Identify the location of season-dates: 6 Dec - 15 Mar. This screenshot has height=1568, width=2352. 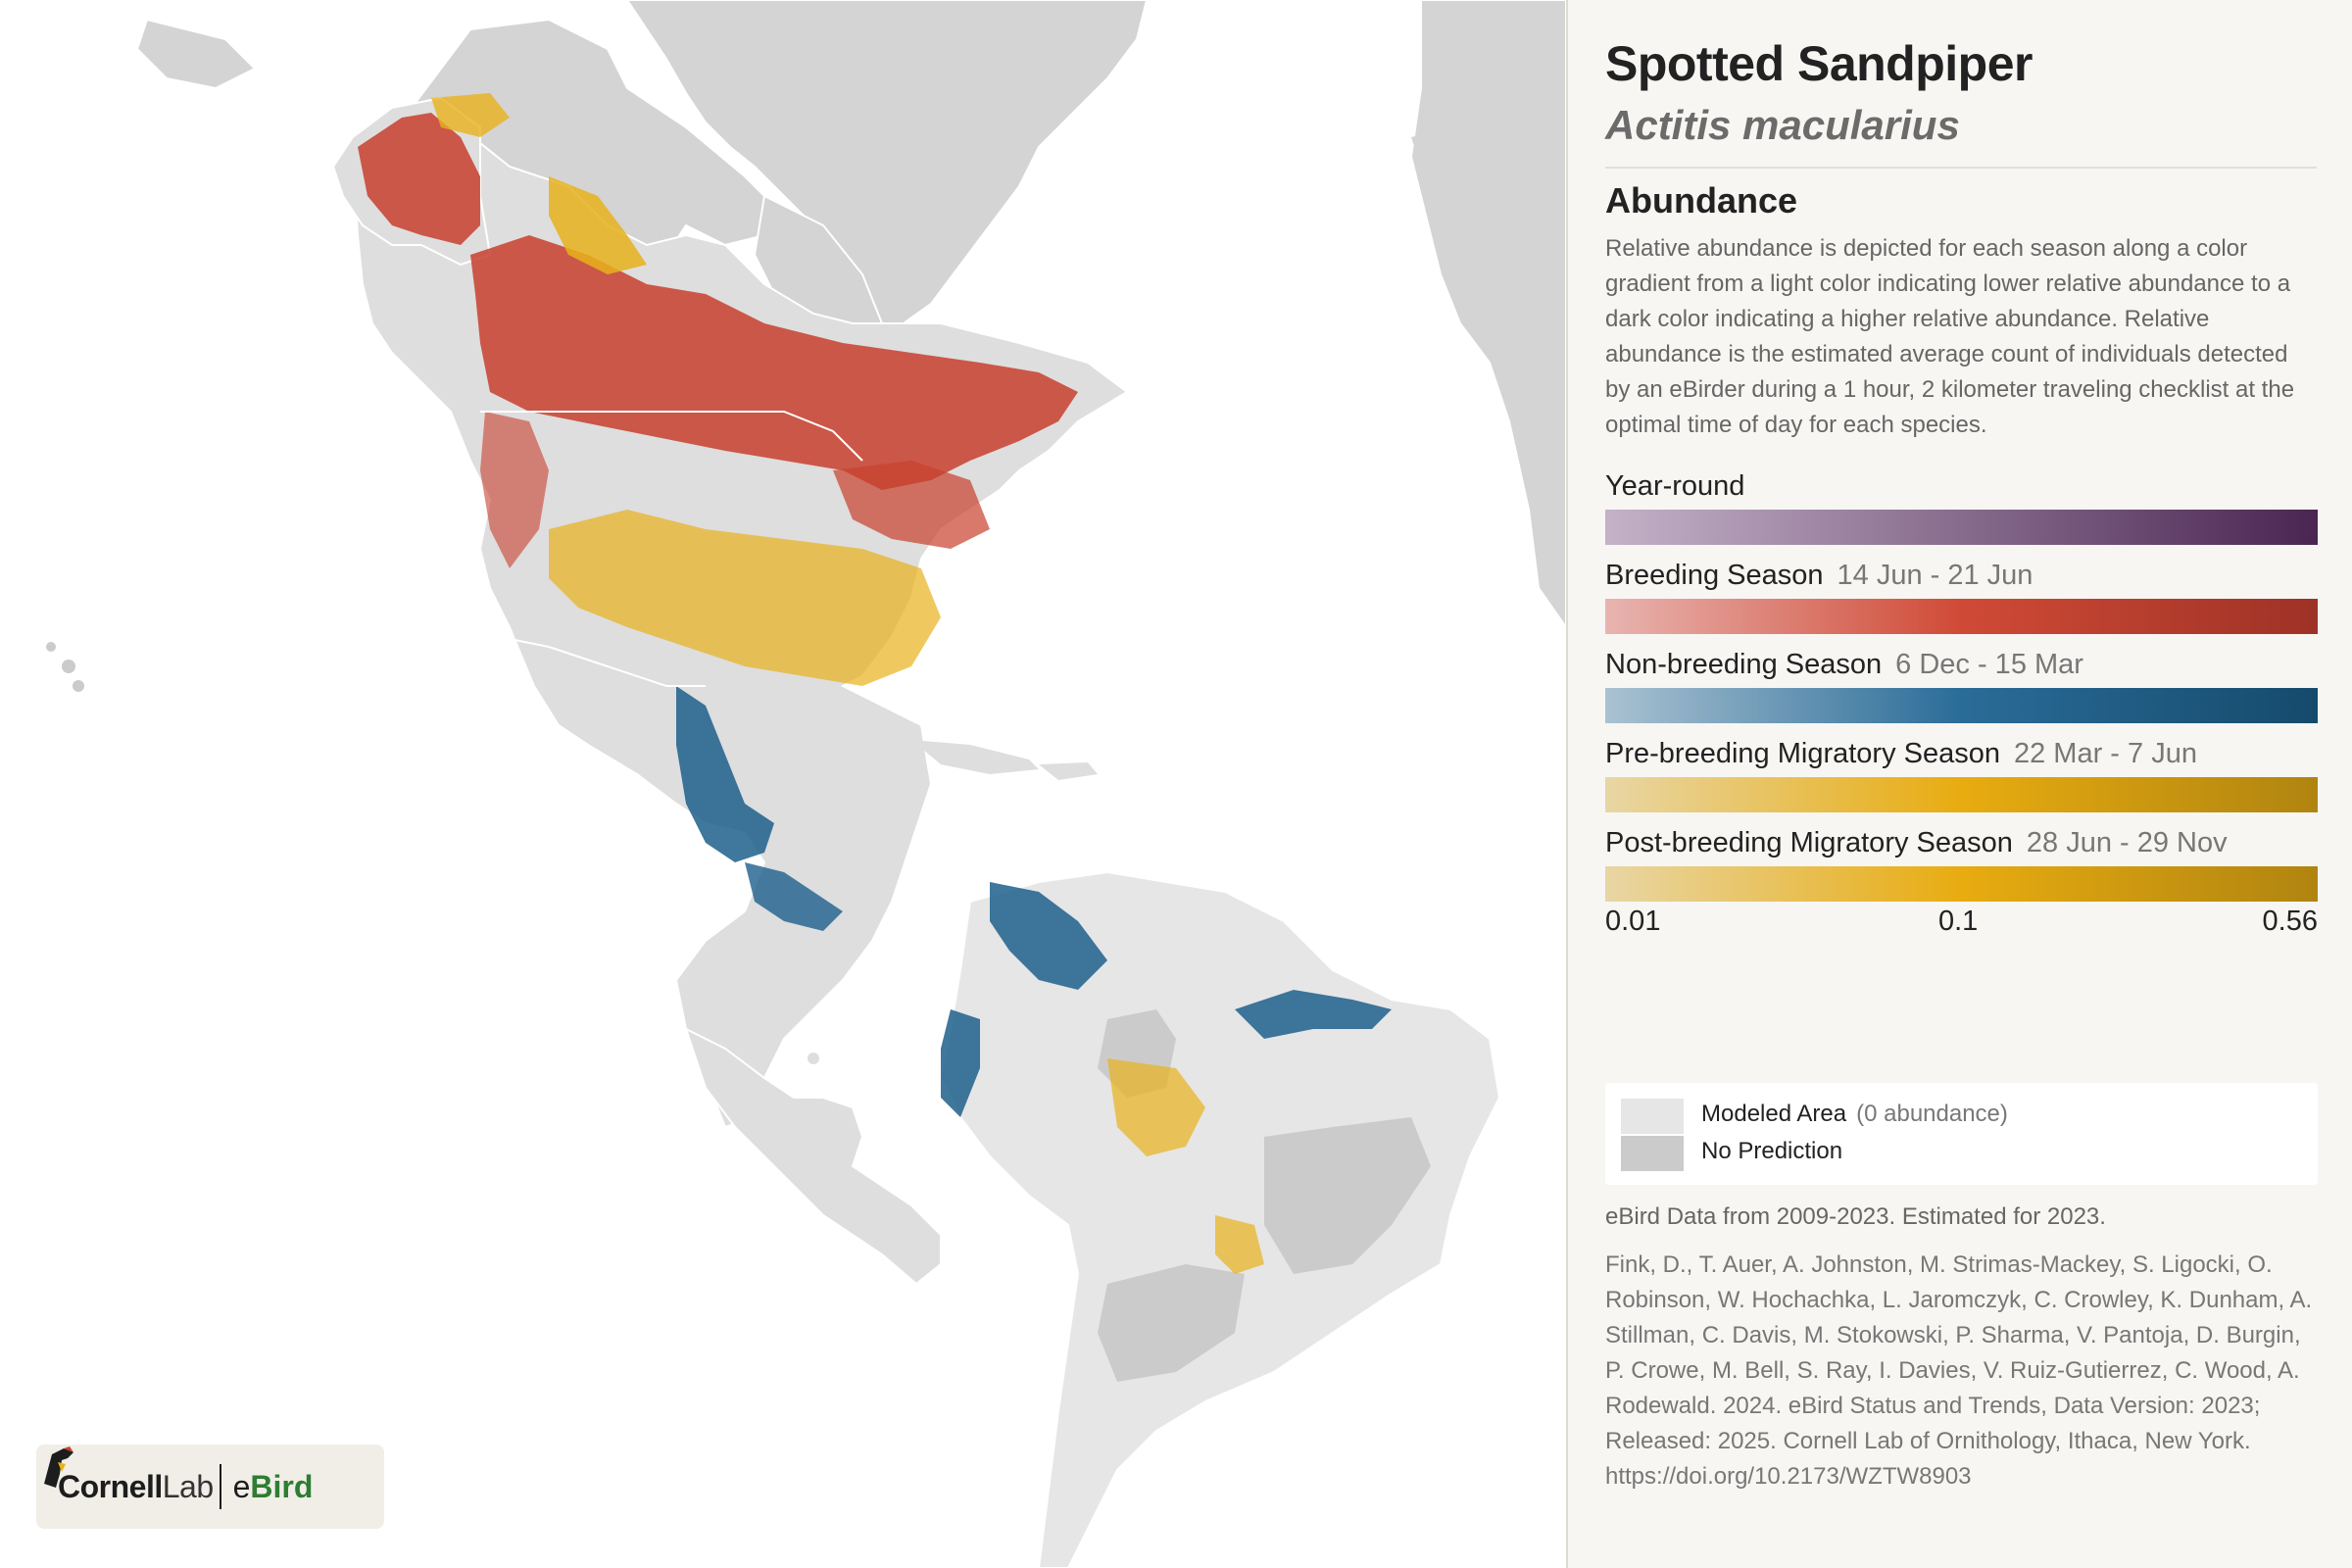
(1989, 664).